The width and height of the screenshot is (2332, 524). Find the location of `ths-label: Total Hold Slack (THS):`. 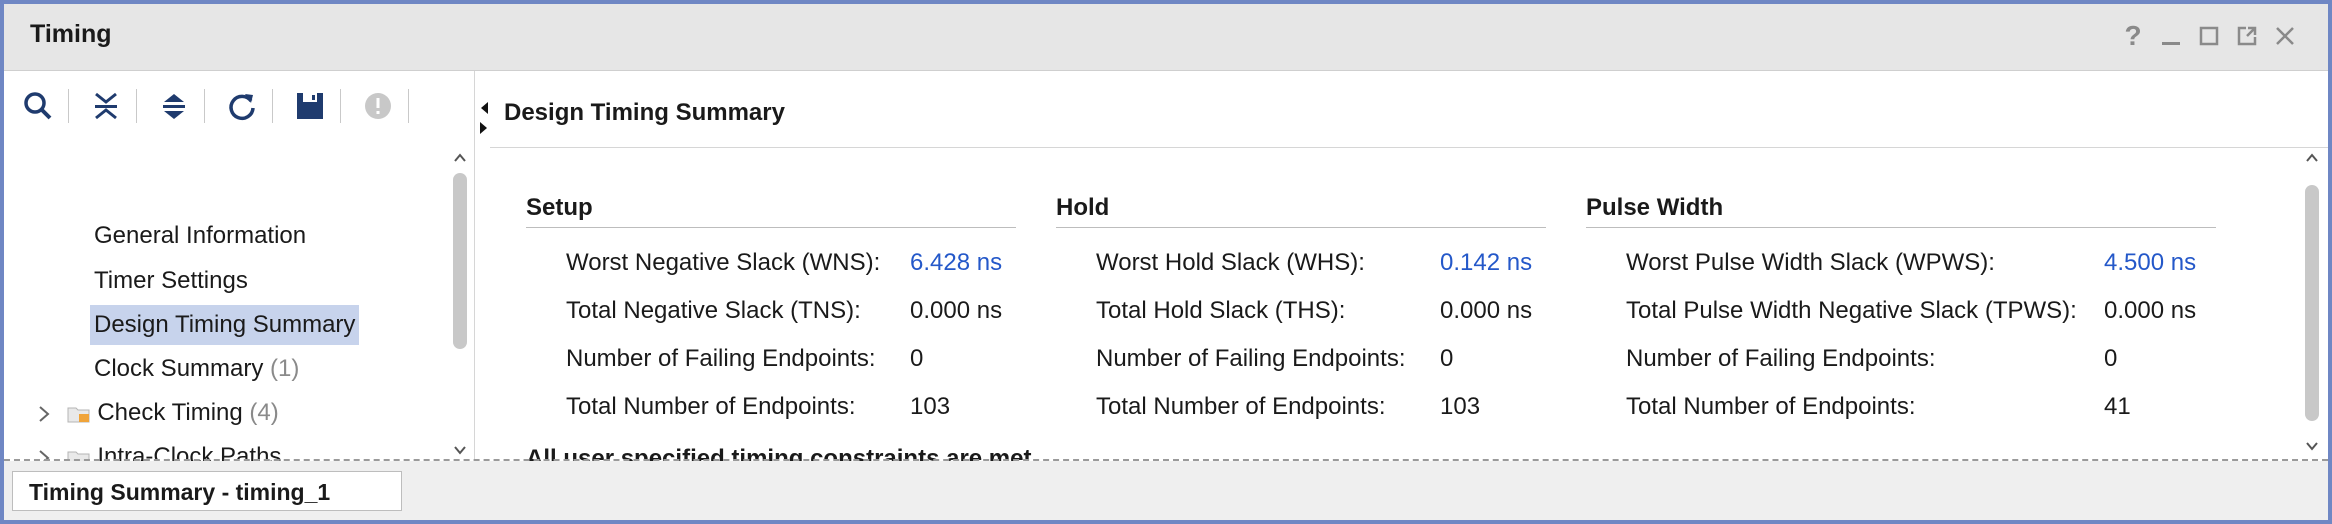

ths-label: Total Hold Slack (THS): is located at coordinates (1221, 310).